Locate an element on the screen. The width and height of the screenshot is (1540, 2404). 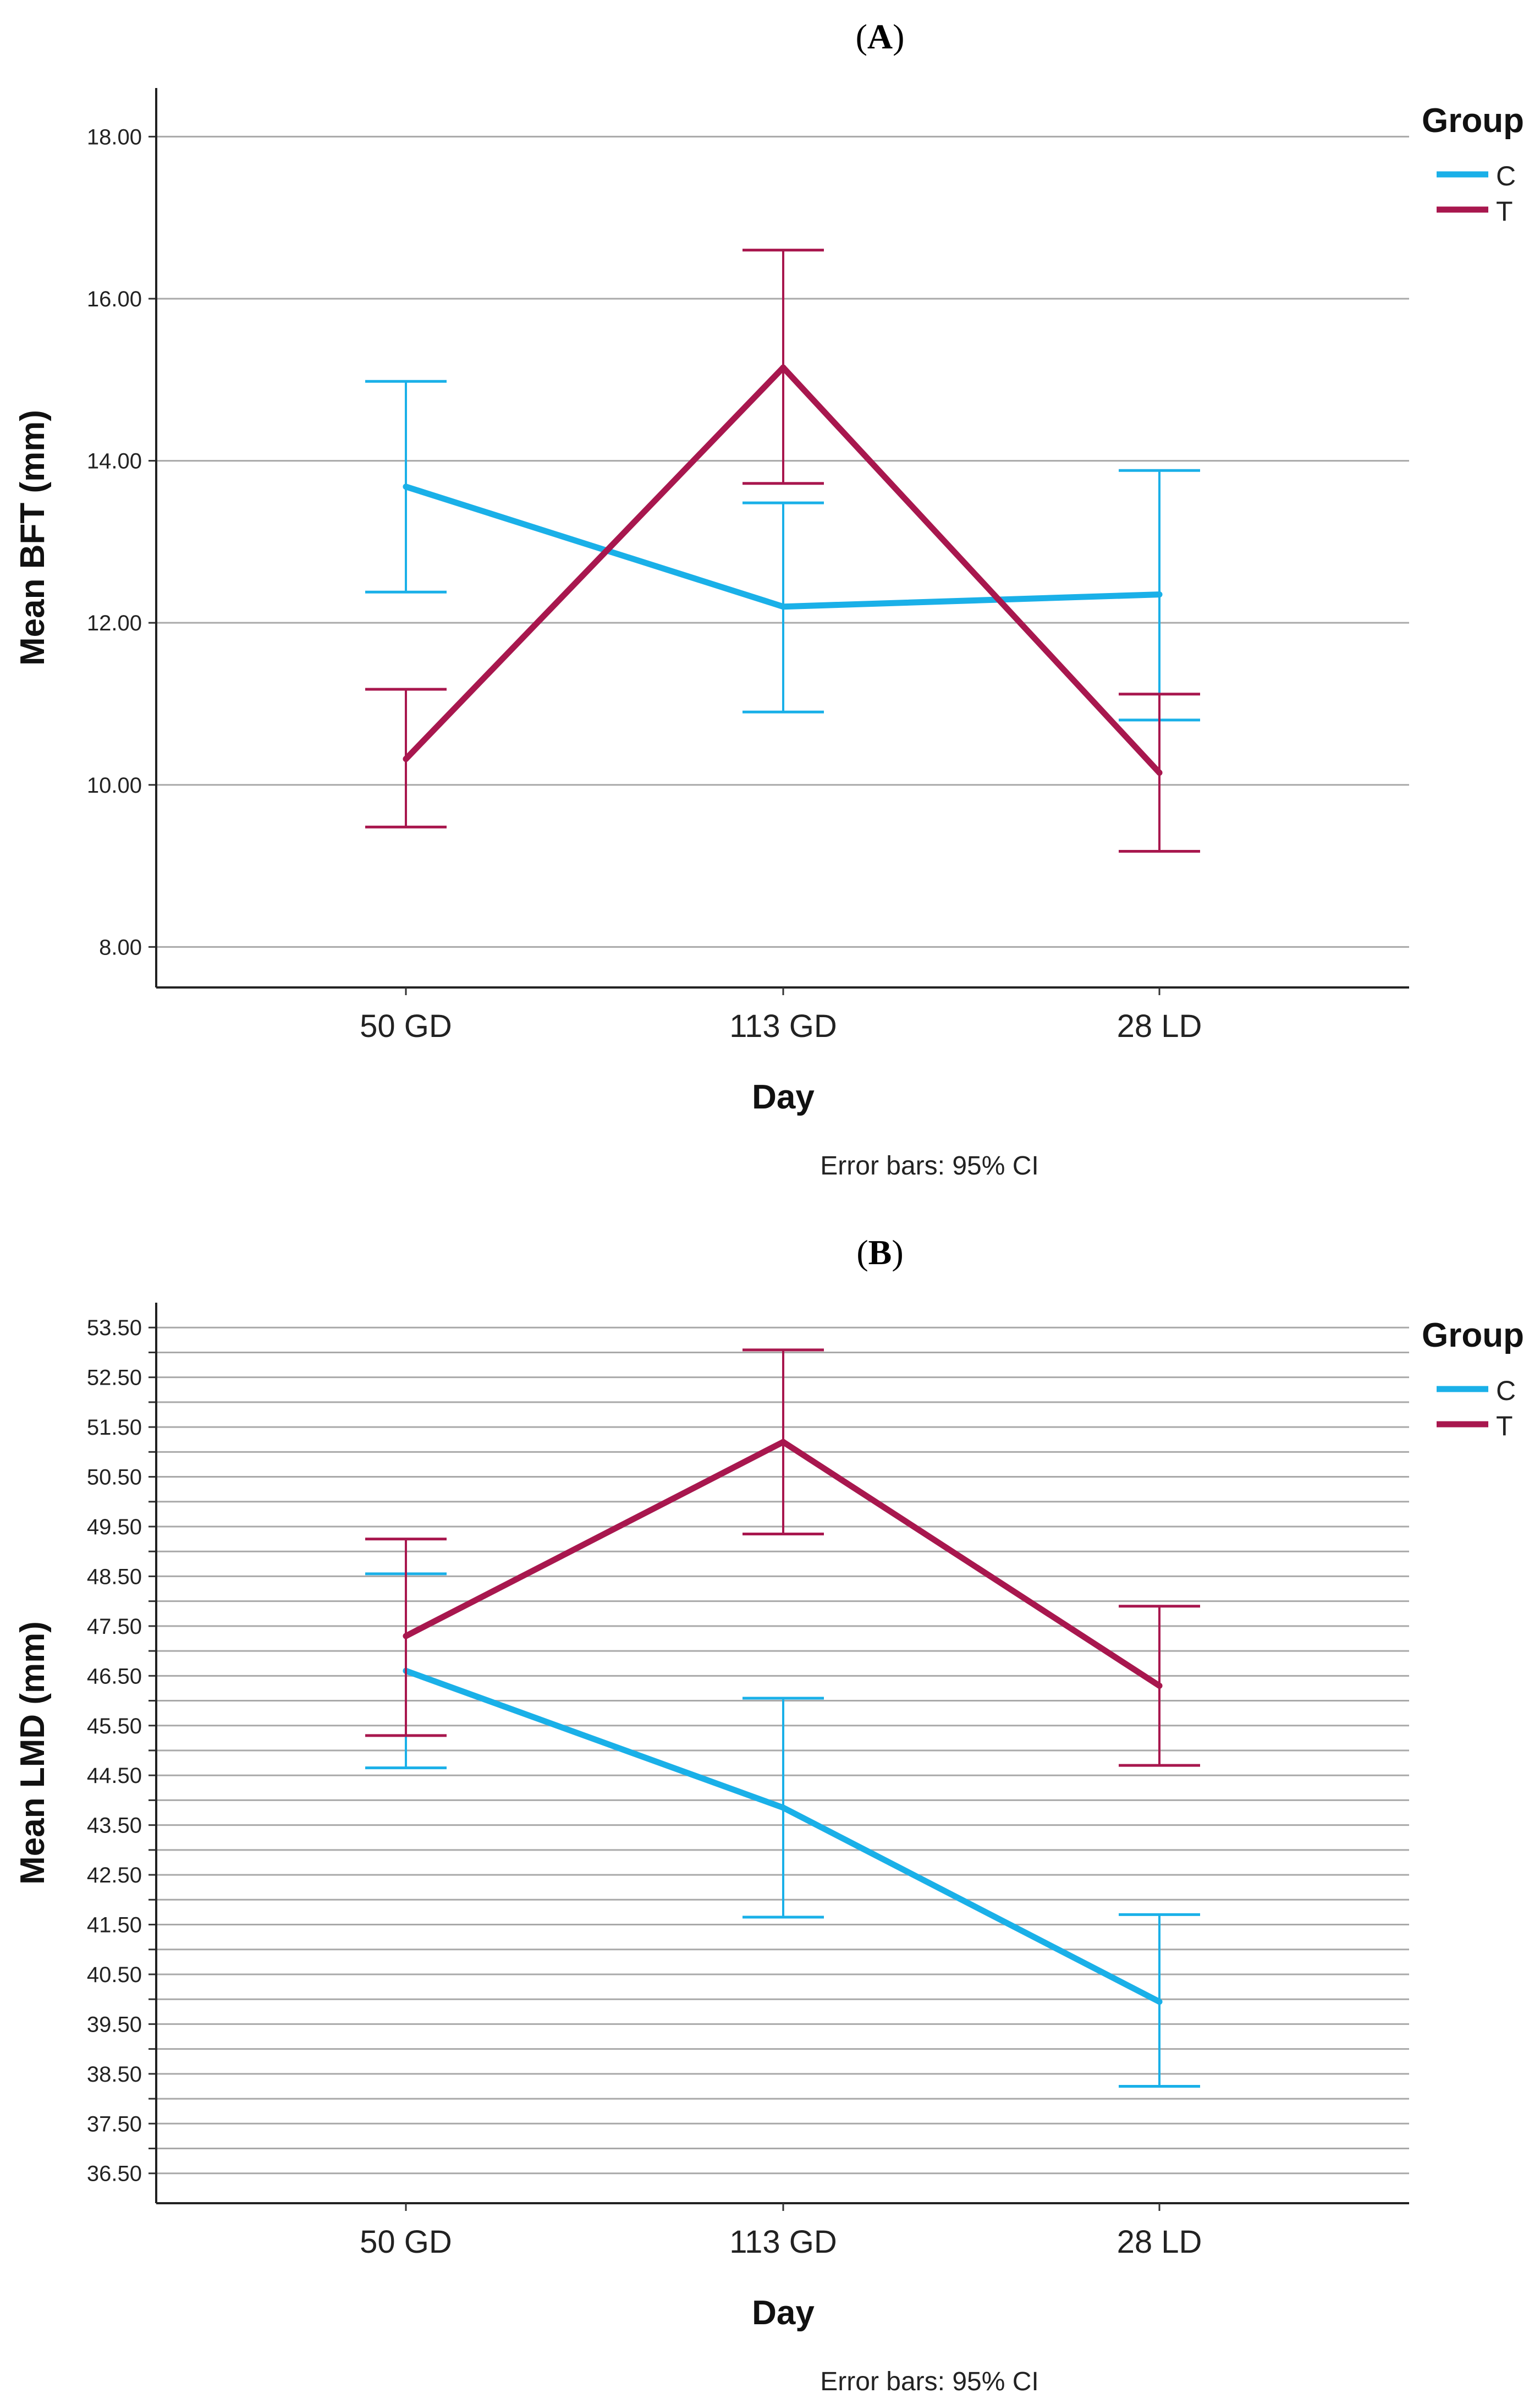
y-tick-label: 14.00 is located at coordinates (115, 462).